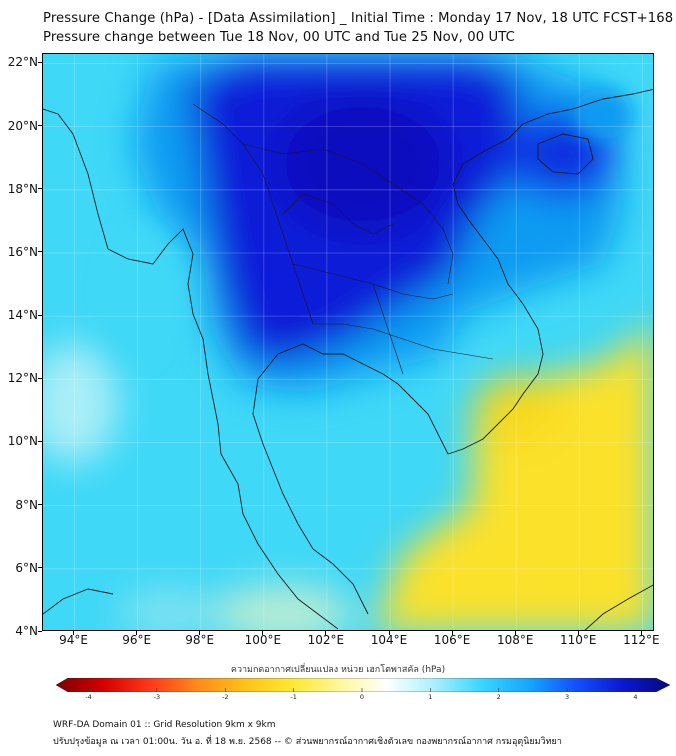 The width and height of the screenshot is (676, 756). I want to click on lat-tick-label: 6°N, so click(26, 567).